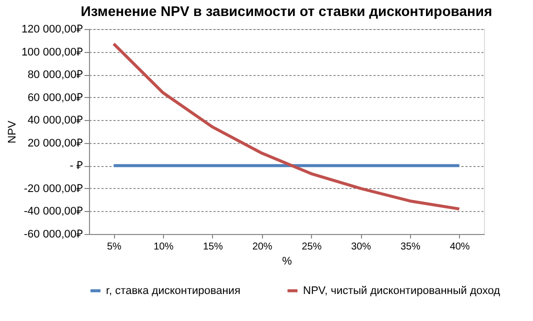 This screenshot has width=533, height=321. I want to click on y-tick-label: 80 000,00₽, so click(55, 75).